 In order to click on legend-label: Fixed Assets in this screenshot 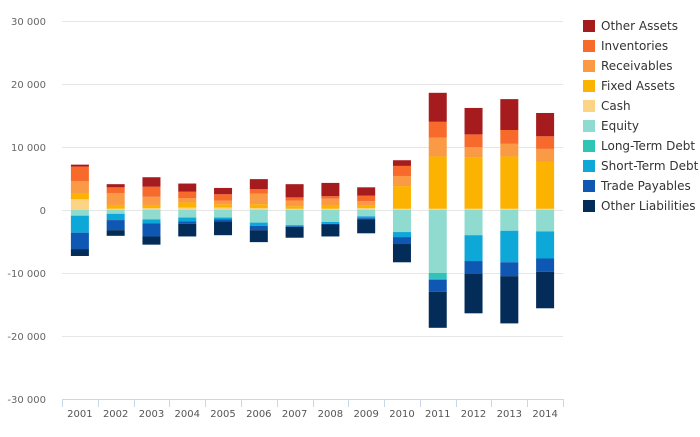, I will do `click(638, 86)`.